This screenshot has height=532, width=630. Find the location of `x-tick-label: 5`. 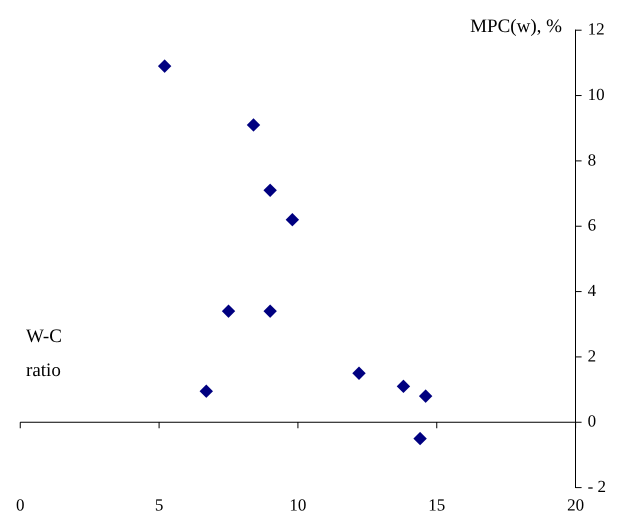

x-tick-label: 5 is located at coordinates (159, 504).